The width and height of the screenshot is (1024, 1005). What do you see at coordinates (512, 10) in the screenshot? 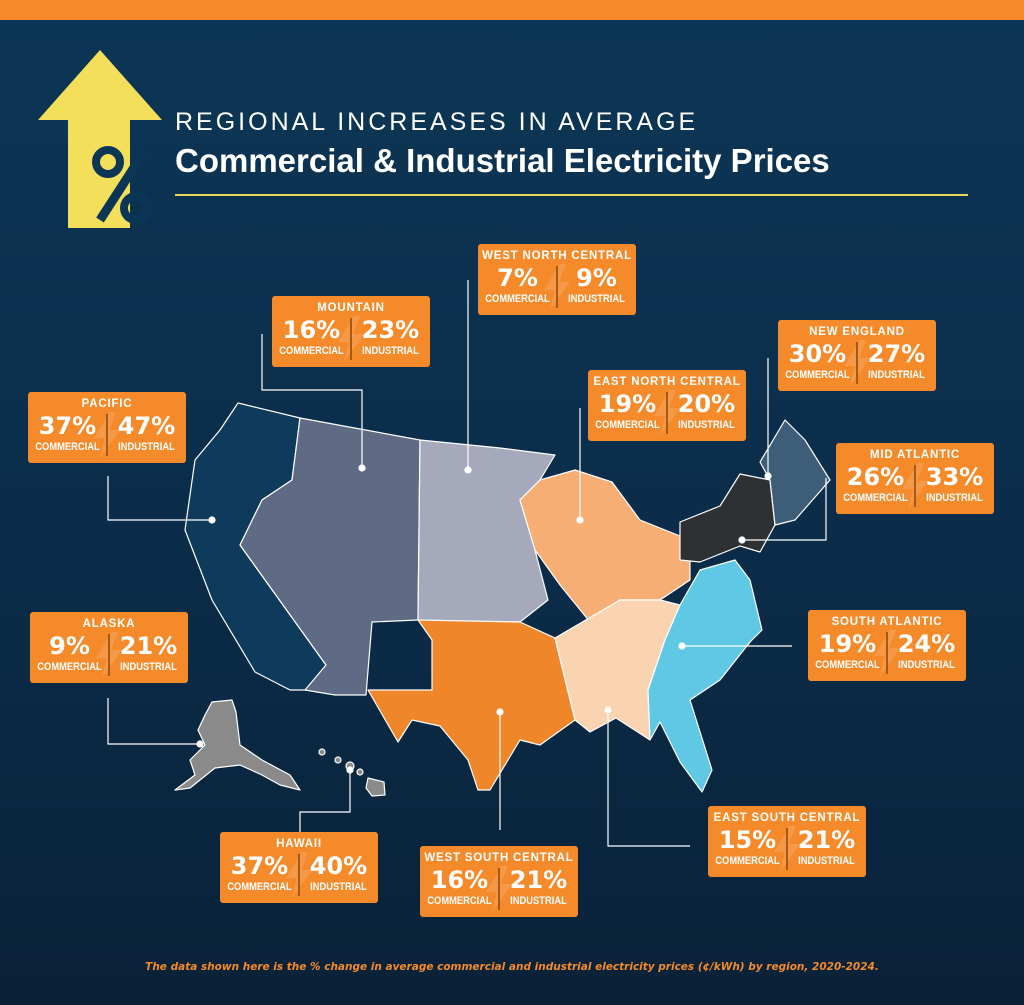
I see `top-accent-bar` at bounding box center [512, 10].